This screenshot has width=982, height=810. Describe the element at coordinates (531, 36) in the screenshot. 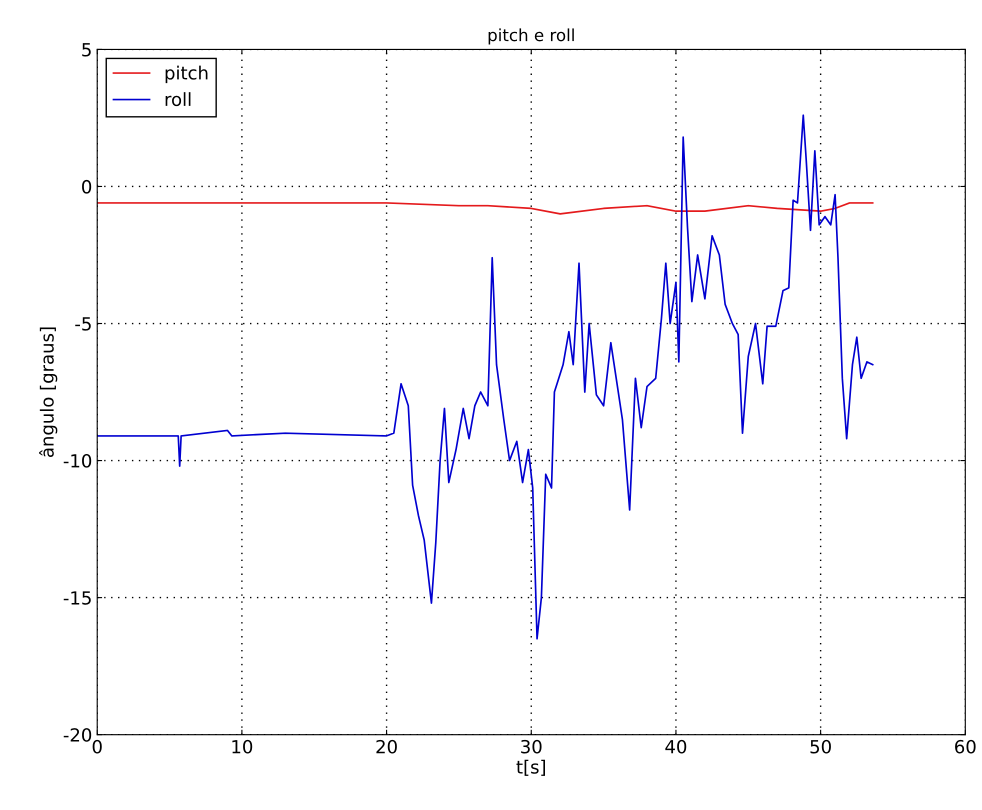

I see `chart-title: pitch e roll` at that location.